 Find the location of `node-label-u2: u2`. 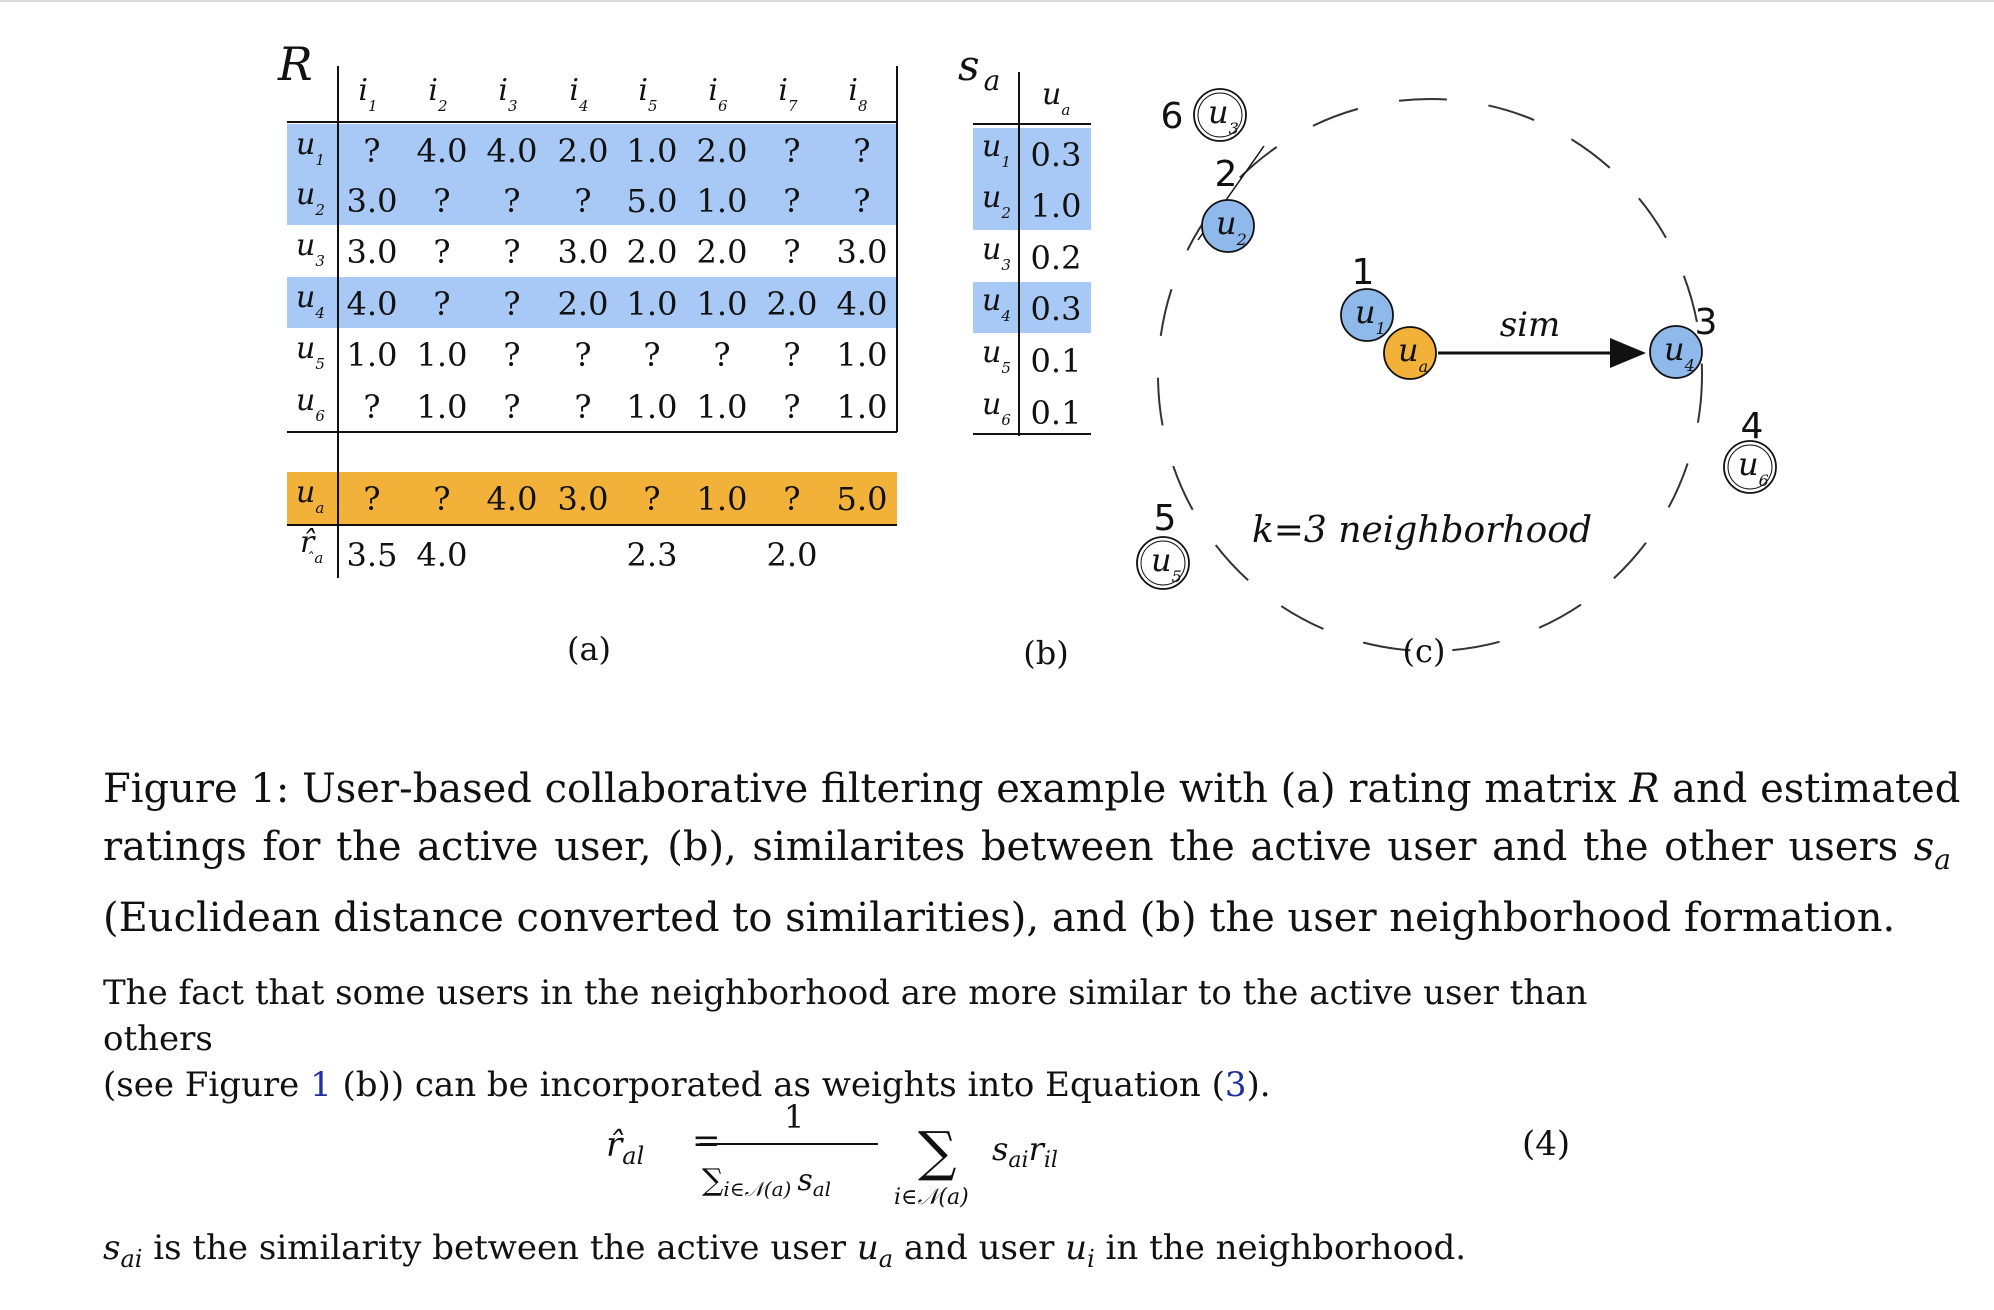

node-label-u2: u2 is located at coordinates (1231, 226).